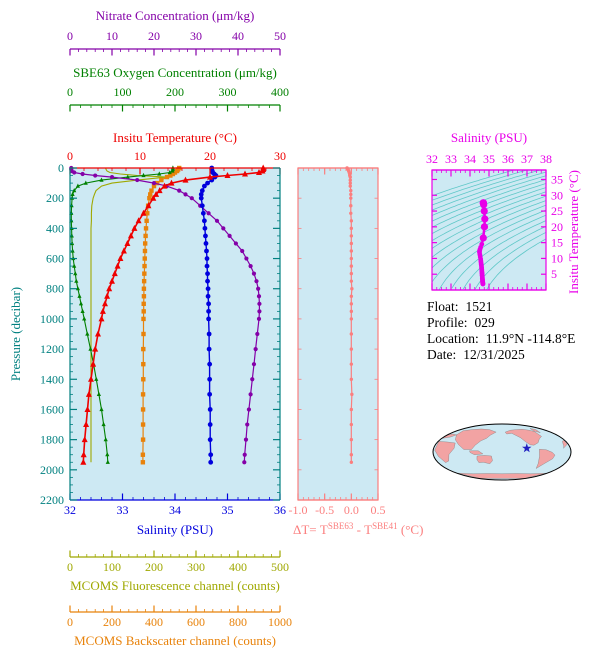 The image size is (609, 663). Describe the element at coordinates (432, 159) in the screenshot. I see `ts-salinity-tick-label: 32` at that location.